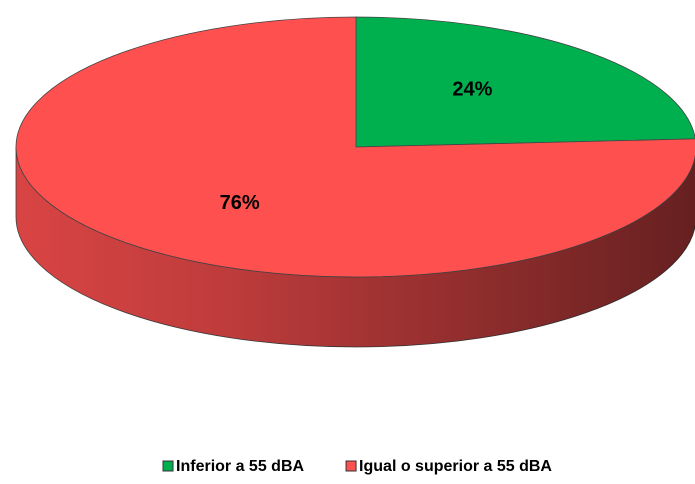 Image resolution: width=695 pixels, height=484 pixels. Describe the element at coordinates (240, 466) in the screenshot. I see `legend-label: Inferior a 55 dBA` at that location.